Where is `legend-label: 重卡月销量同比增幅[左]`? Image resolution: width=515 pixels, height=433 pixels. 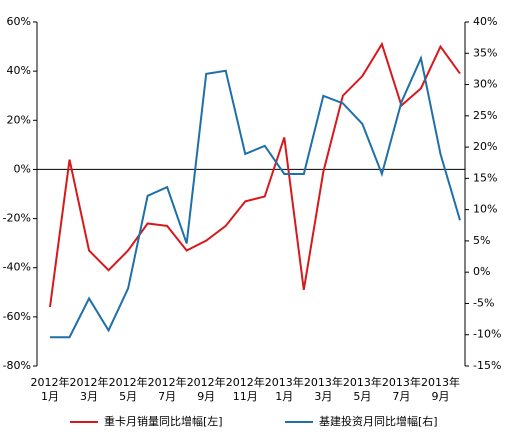
legend-label: 重卡月销量同比增幅[左] is located at coordinates (163, 421).